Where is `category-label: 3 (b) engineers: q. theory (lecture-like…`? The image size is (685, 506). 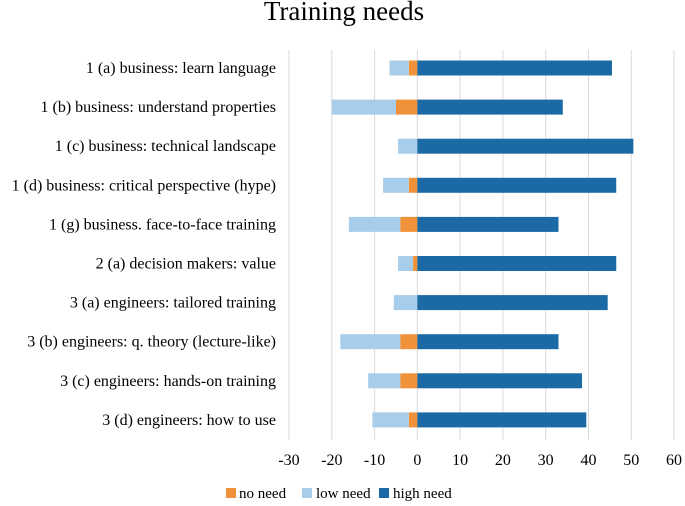 category-label: 3 (b) engineers: q. theory (lecture-like… is located at coordinates (151, 342).